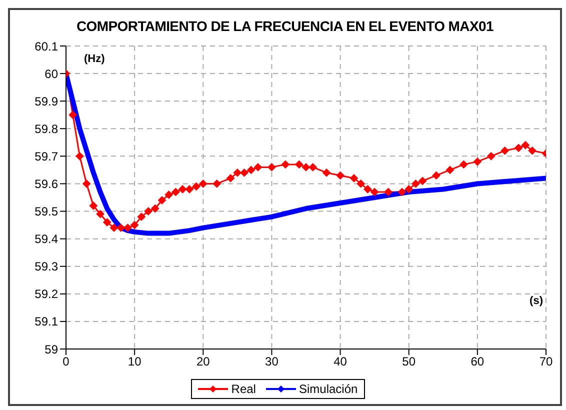  What do you see at coordinates (203, 361) in the screenshot?
I see `x-tick-label: 20` at bounding box center [203, 361].